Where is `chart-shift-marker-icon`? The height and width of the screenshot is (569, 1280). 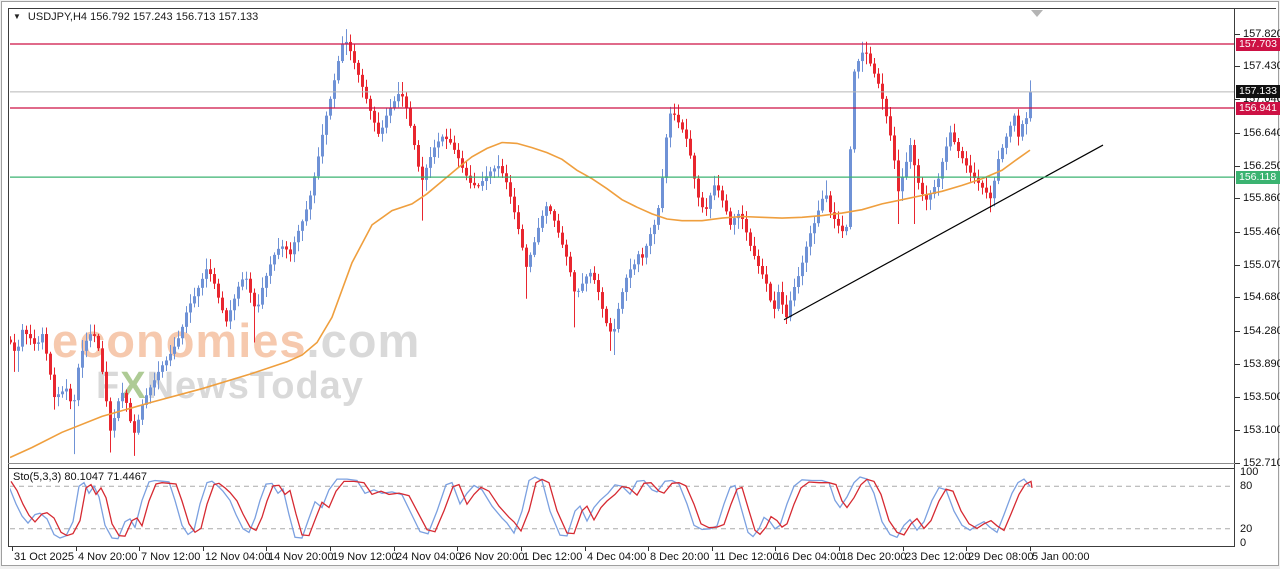 chart-shift-marker-icon is located at coordinates (1037, 13).